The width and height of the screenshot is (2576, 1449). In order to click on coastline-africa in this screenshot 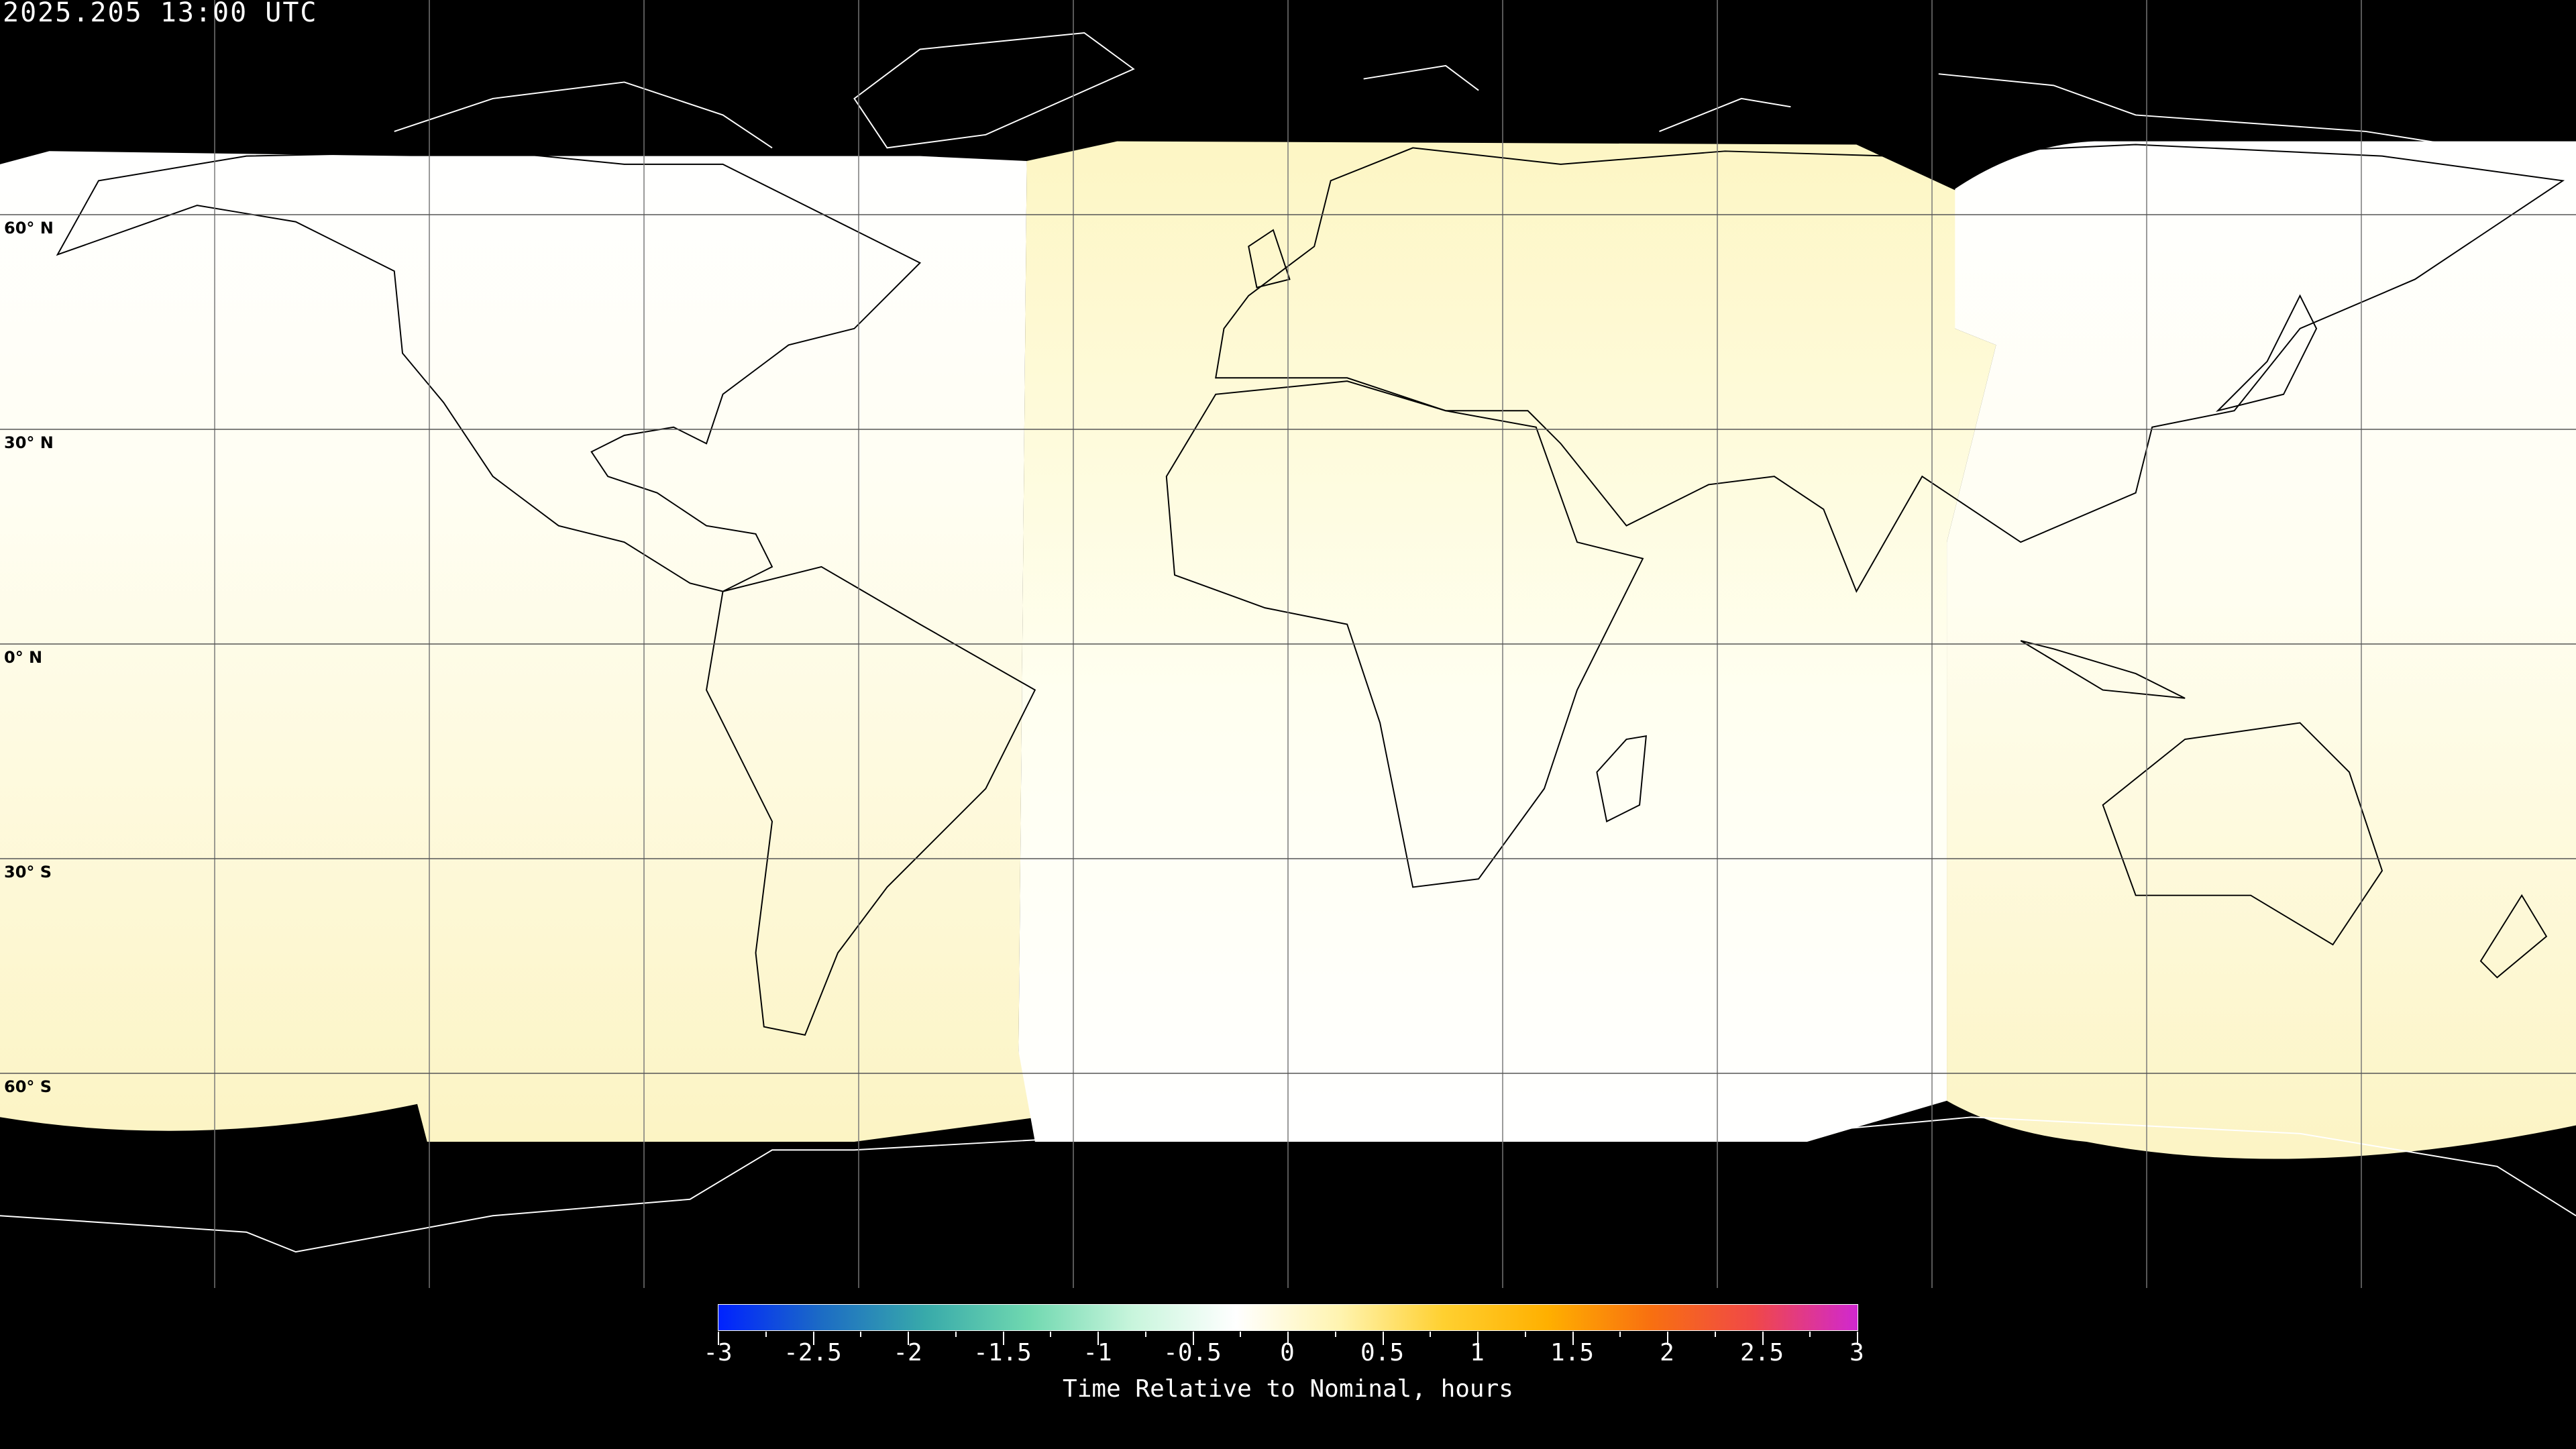, I will do `click(1404, 634)`.